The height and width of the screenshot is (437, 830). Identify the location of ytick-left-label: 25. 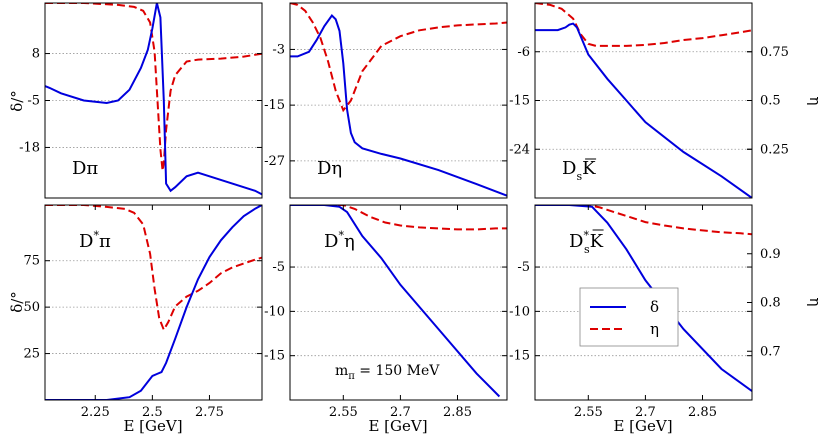
(31, 354).